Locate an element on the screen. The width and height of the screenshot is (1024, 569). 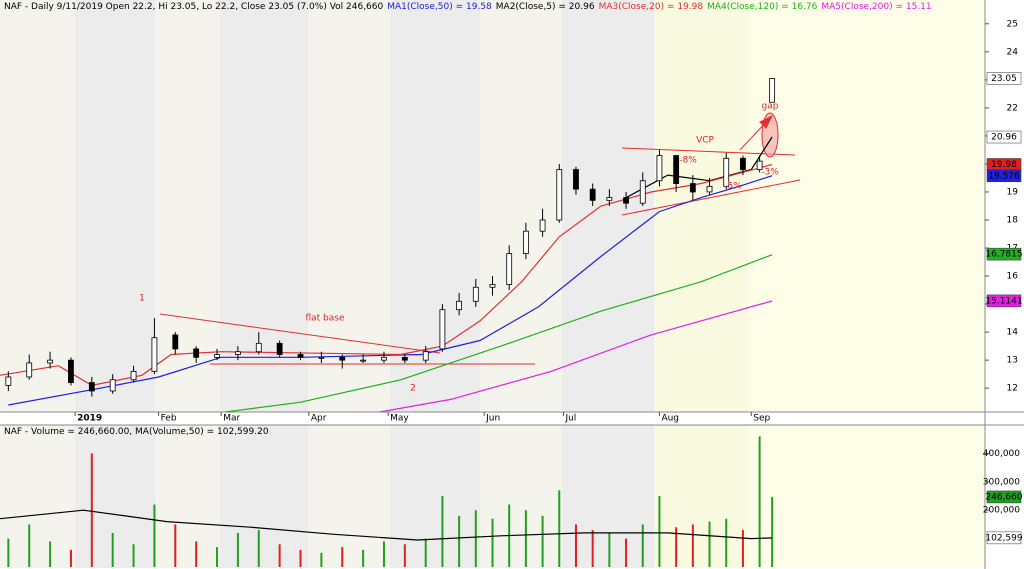
price-label: 23.05 is located at coordinates (1004, 79).